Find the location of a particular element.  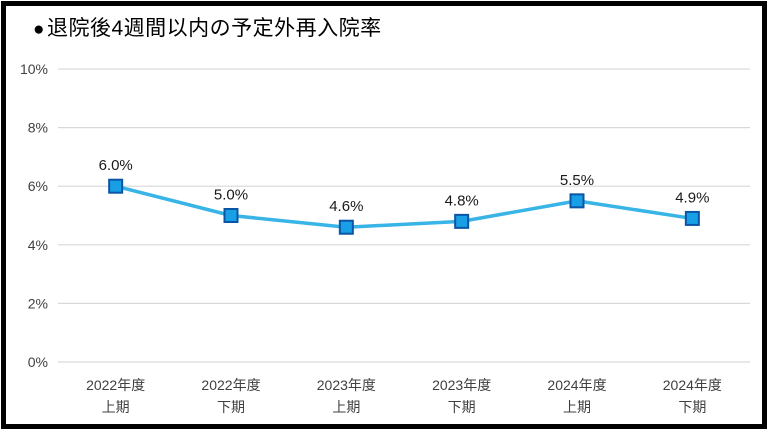

data-label: 4.9% is located at coordinates (692, 197).